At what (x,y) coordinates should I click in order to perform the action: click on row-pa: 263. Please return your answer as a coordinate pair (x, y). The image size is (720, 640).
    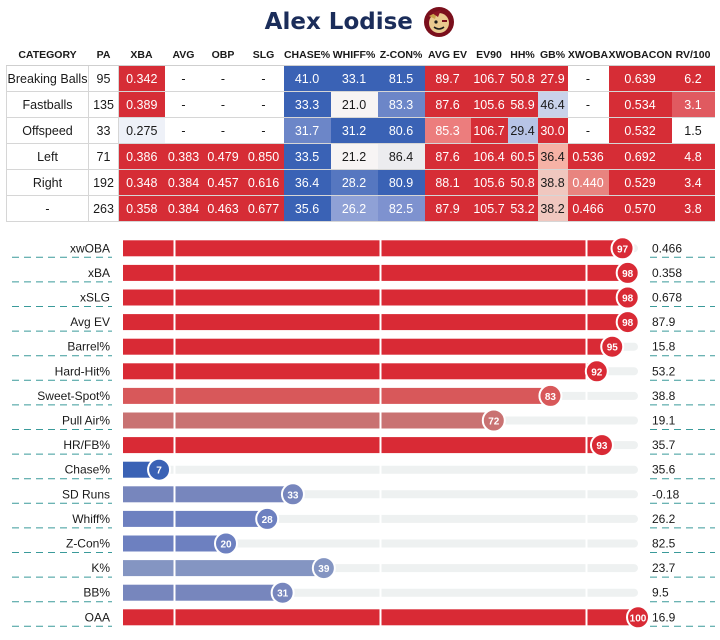
    Looking at the image, I should click on (103, 208).